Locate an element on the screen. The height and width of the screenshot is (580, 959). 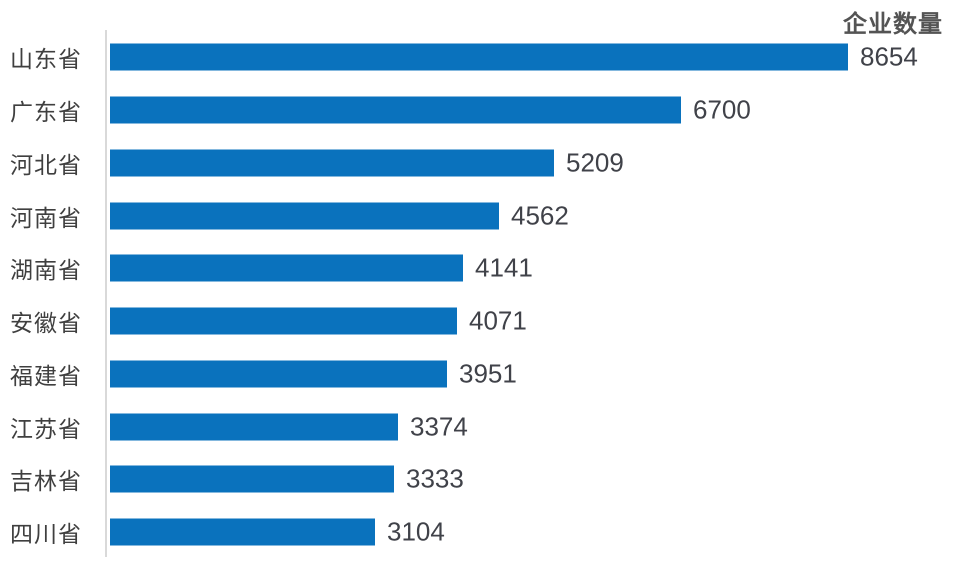
chart-row: 广东省 6700 is located at coordinates (479, 110).